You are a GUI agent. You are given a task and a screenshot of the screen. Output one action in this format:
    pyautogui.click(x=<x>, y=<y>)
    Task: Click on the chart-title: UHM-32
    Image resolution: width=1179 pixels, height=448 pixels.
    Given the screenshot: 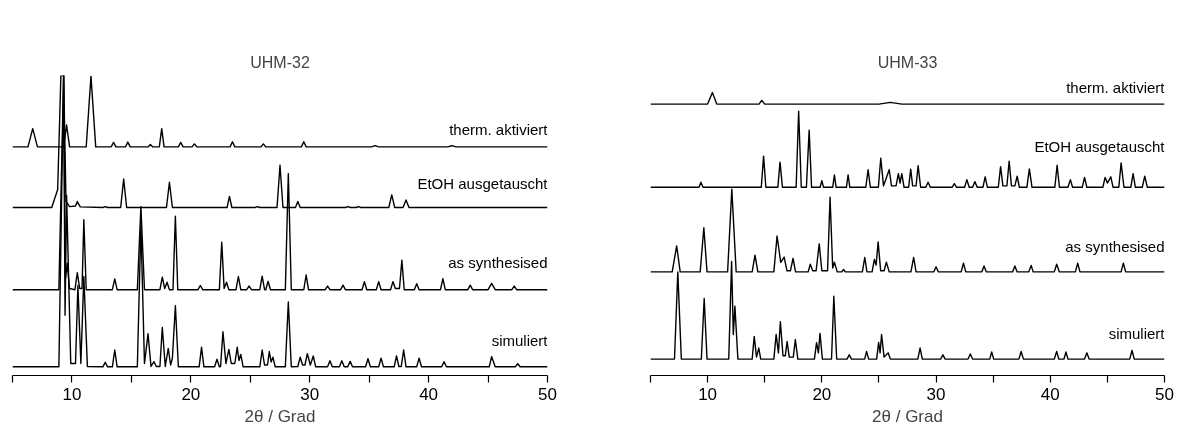 What is the action you would take?
    pyautogui.click(x=280, y=62)
    